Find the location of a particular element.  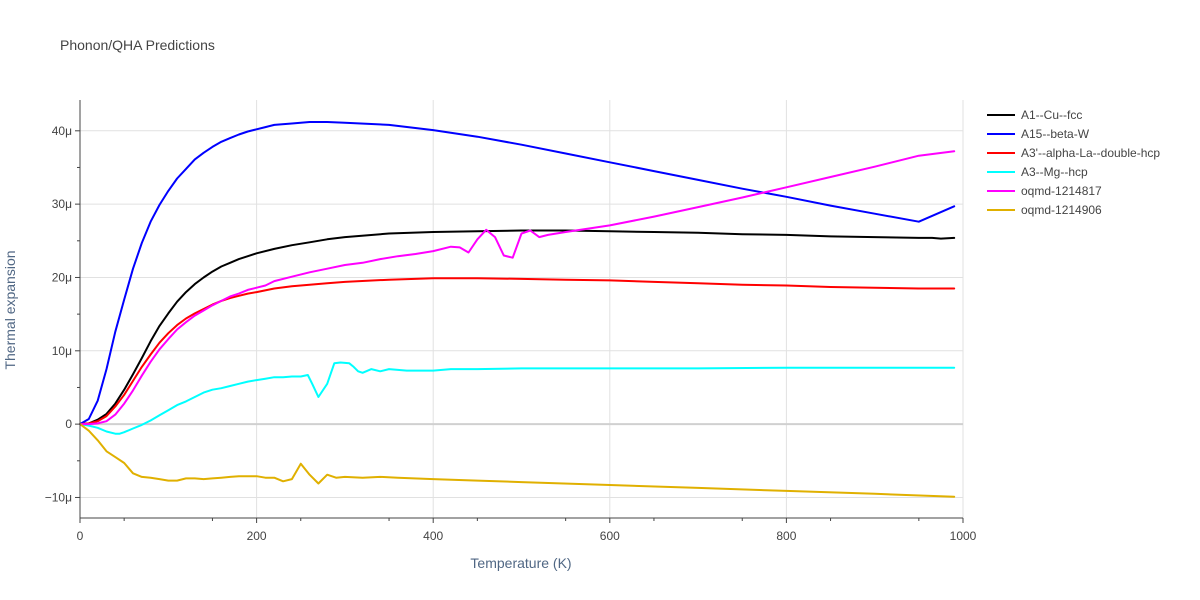

y-axis-title: Thermal expansion is located at coordinates (10, 309).